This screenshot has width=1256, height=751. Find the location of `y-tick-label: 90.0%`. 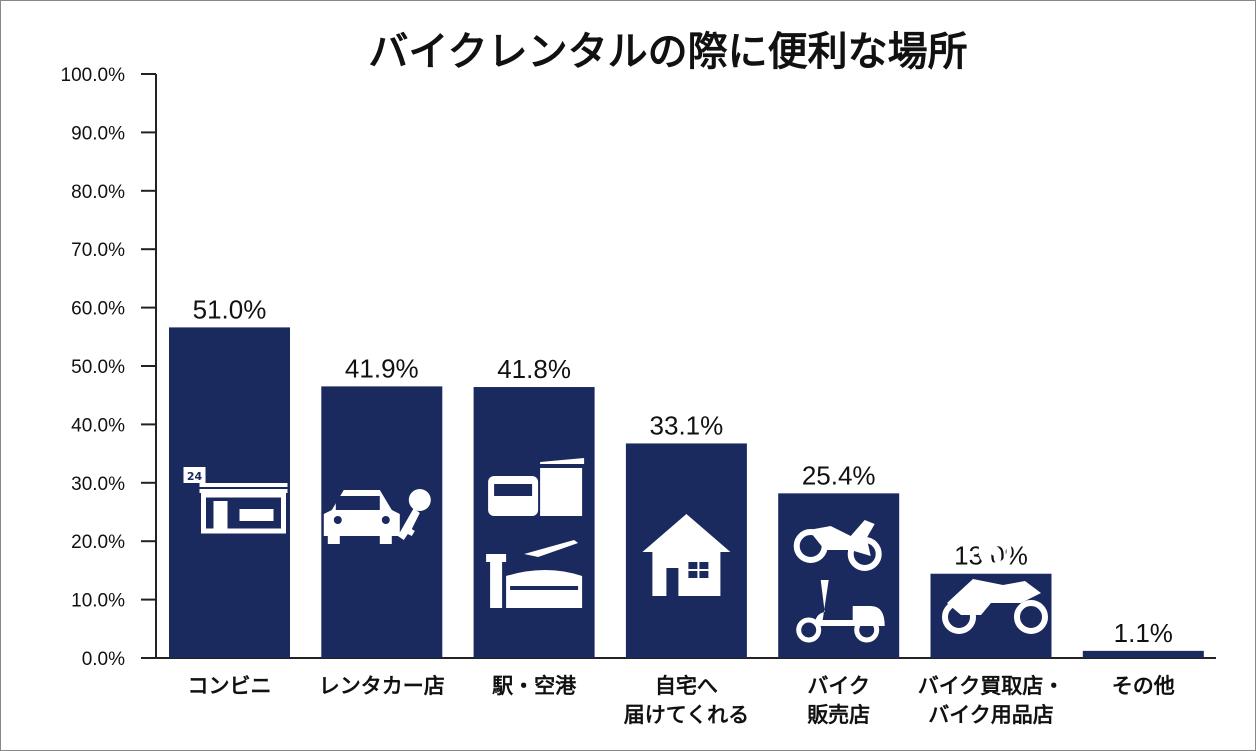

y-tick-label: 90.0% is located at coordinates (98, 133).